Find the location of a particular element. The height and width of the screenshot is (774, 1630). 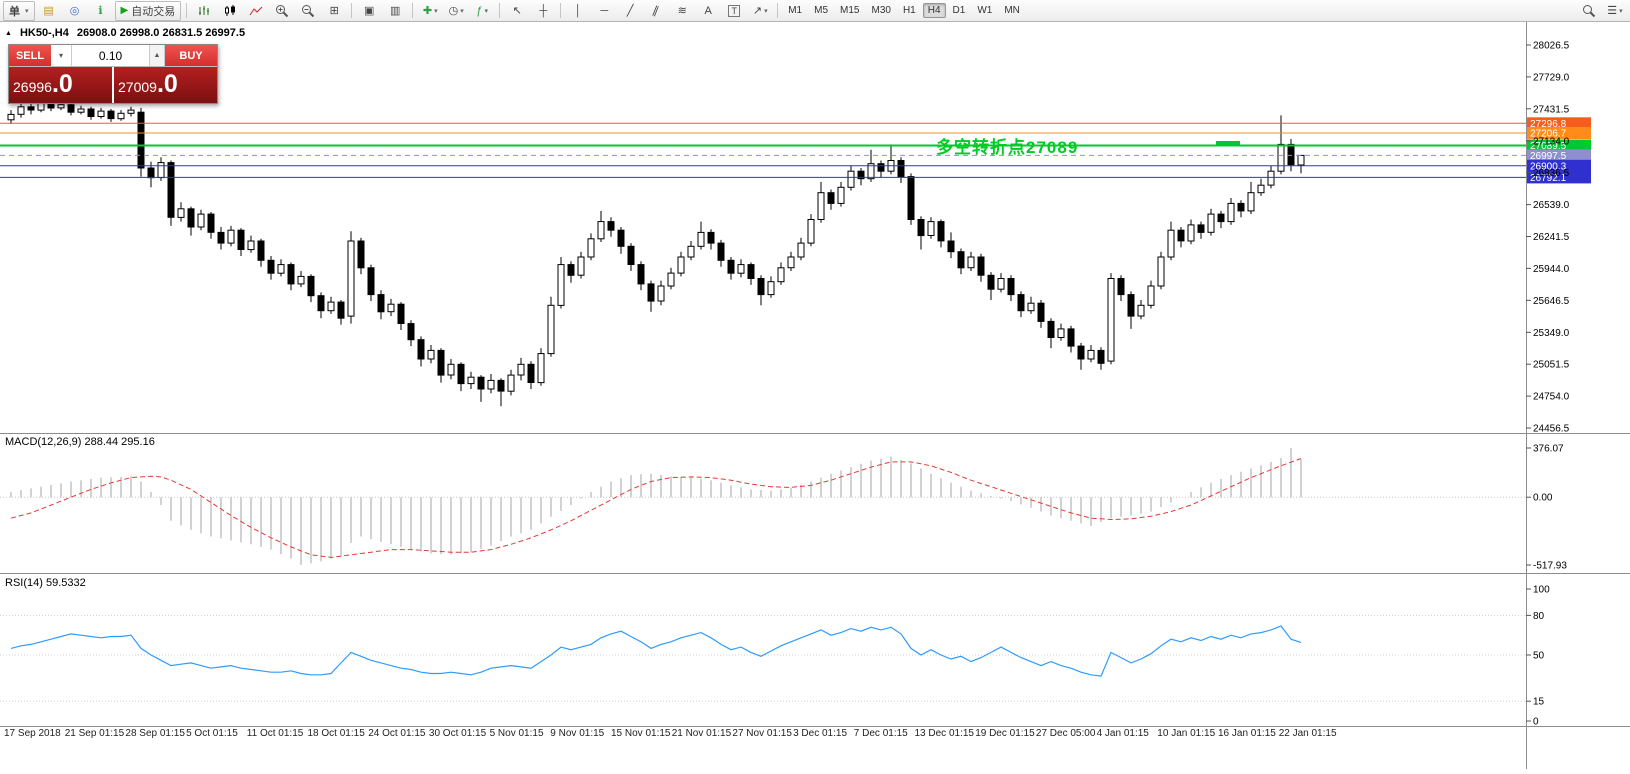

price-scale-label: 27729.0 is located at coordinates (1551, 77).